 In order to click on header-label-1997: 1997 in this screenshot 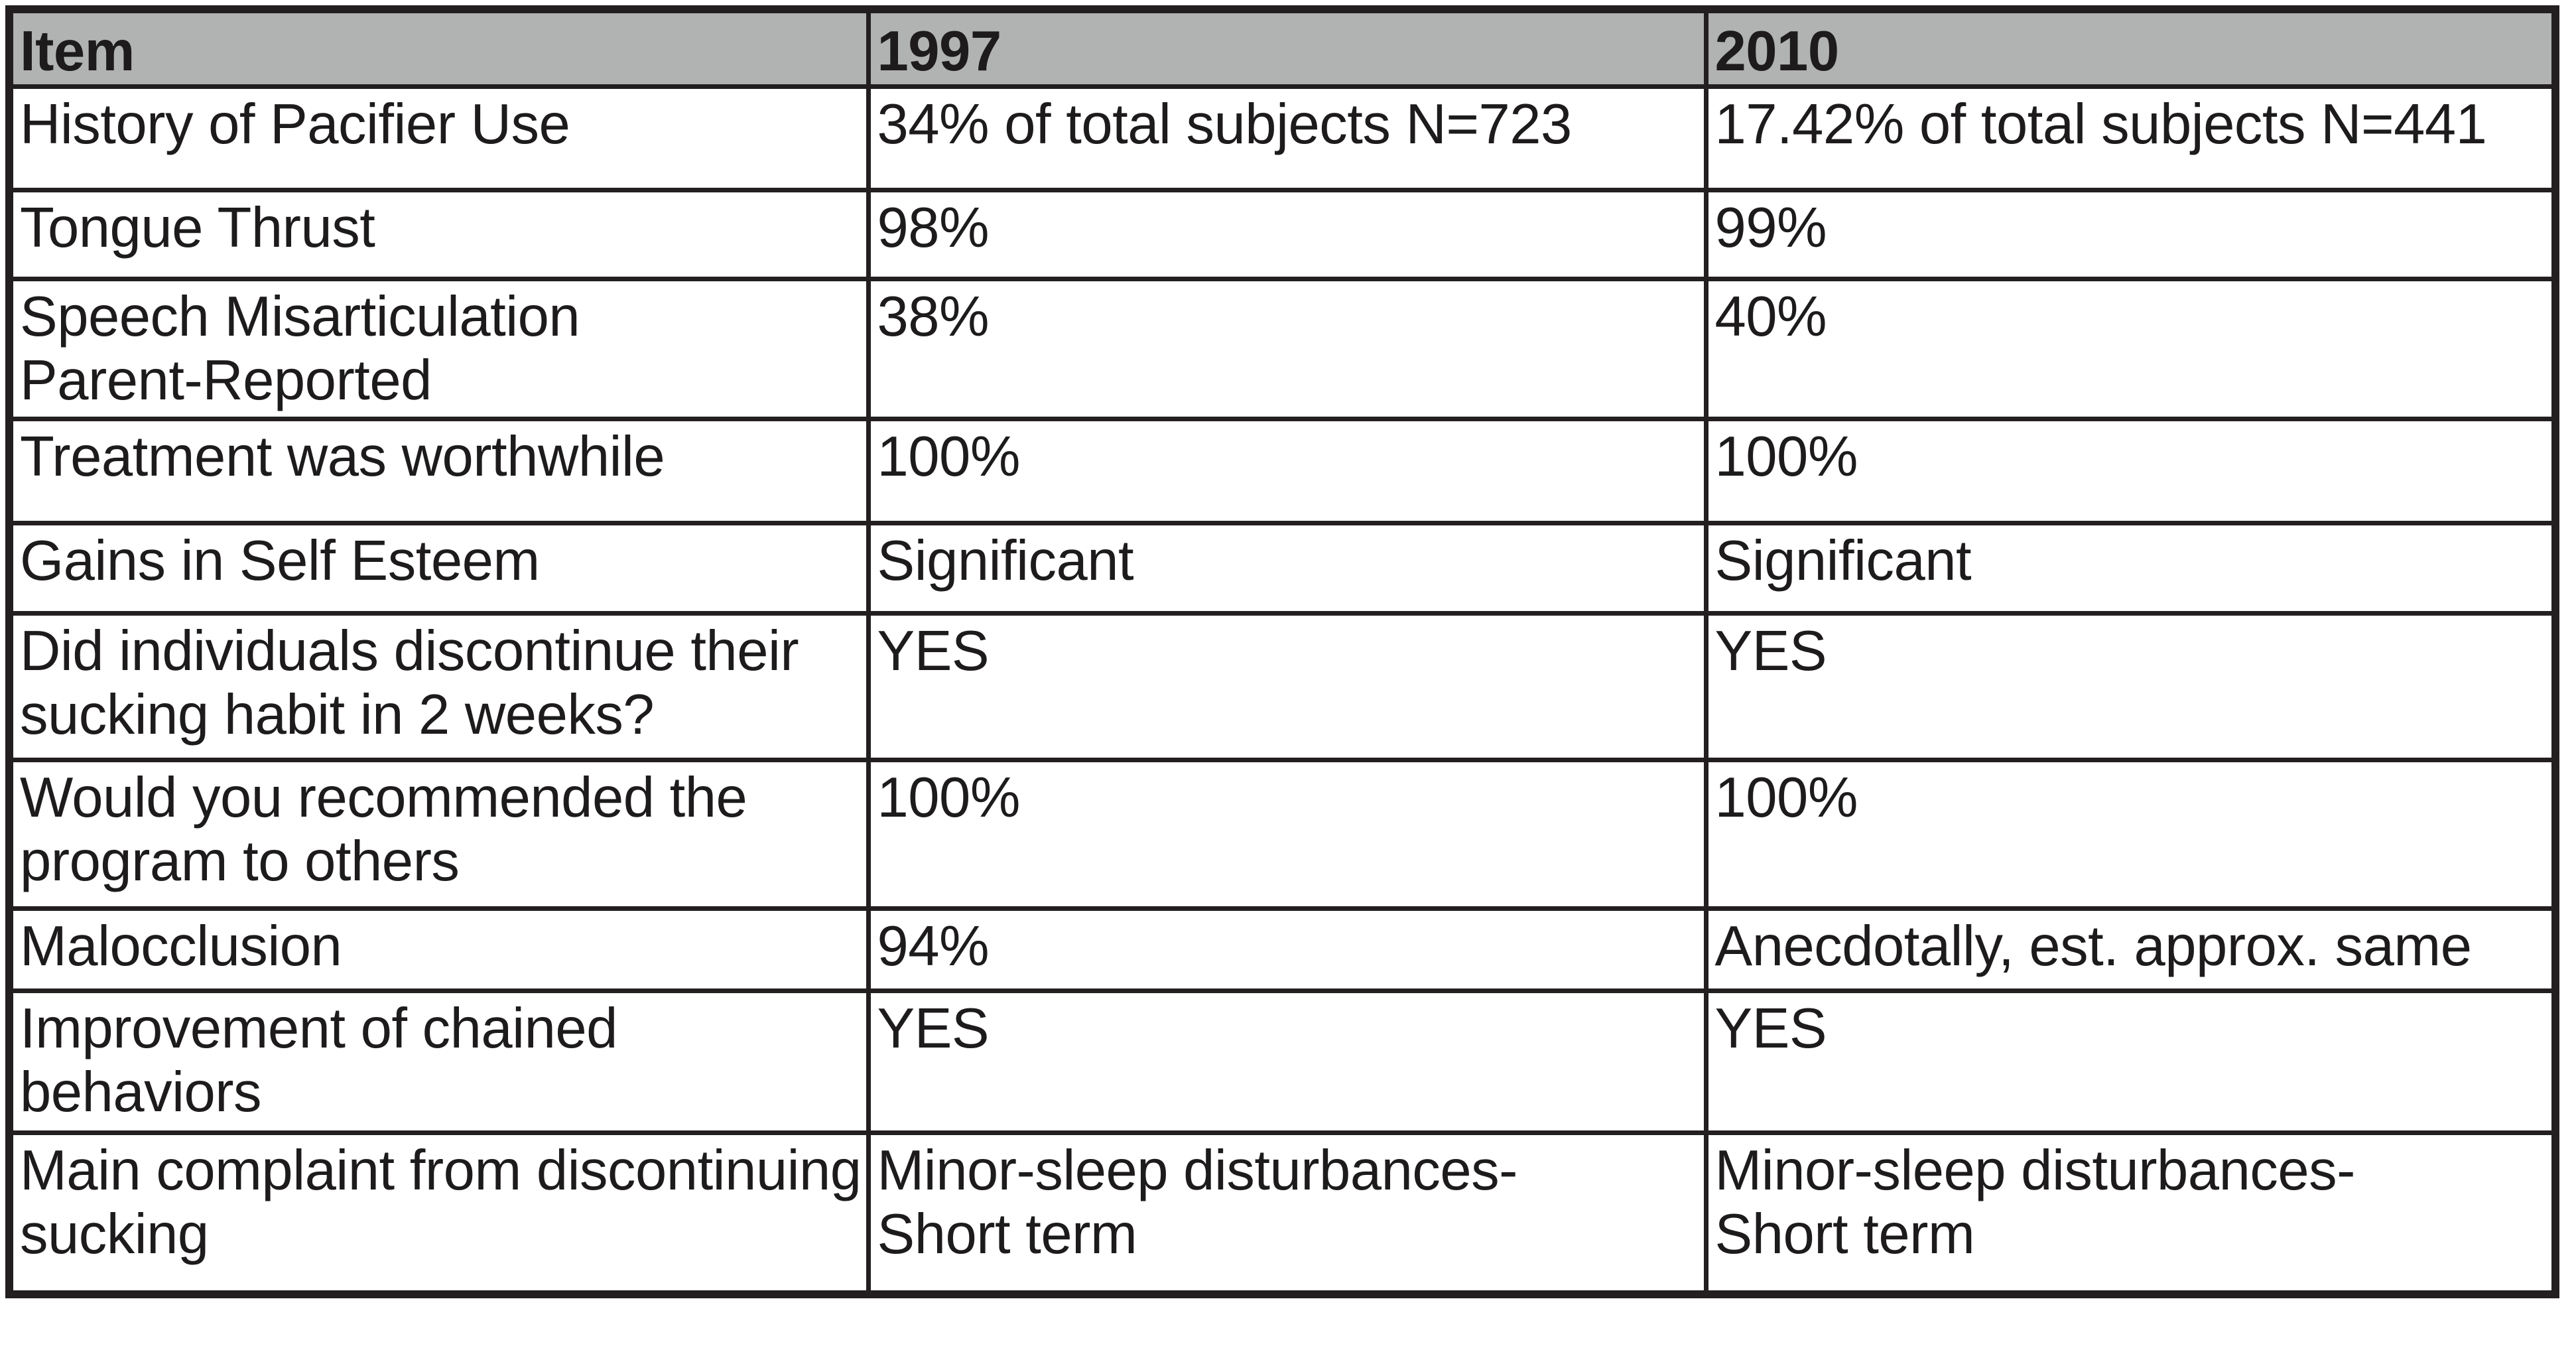, I will do `click(940, 51)`.